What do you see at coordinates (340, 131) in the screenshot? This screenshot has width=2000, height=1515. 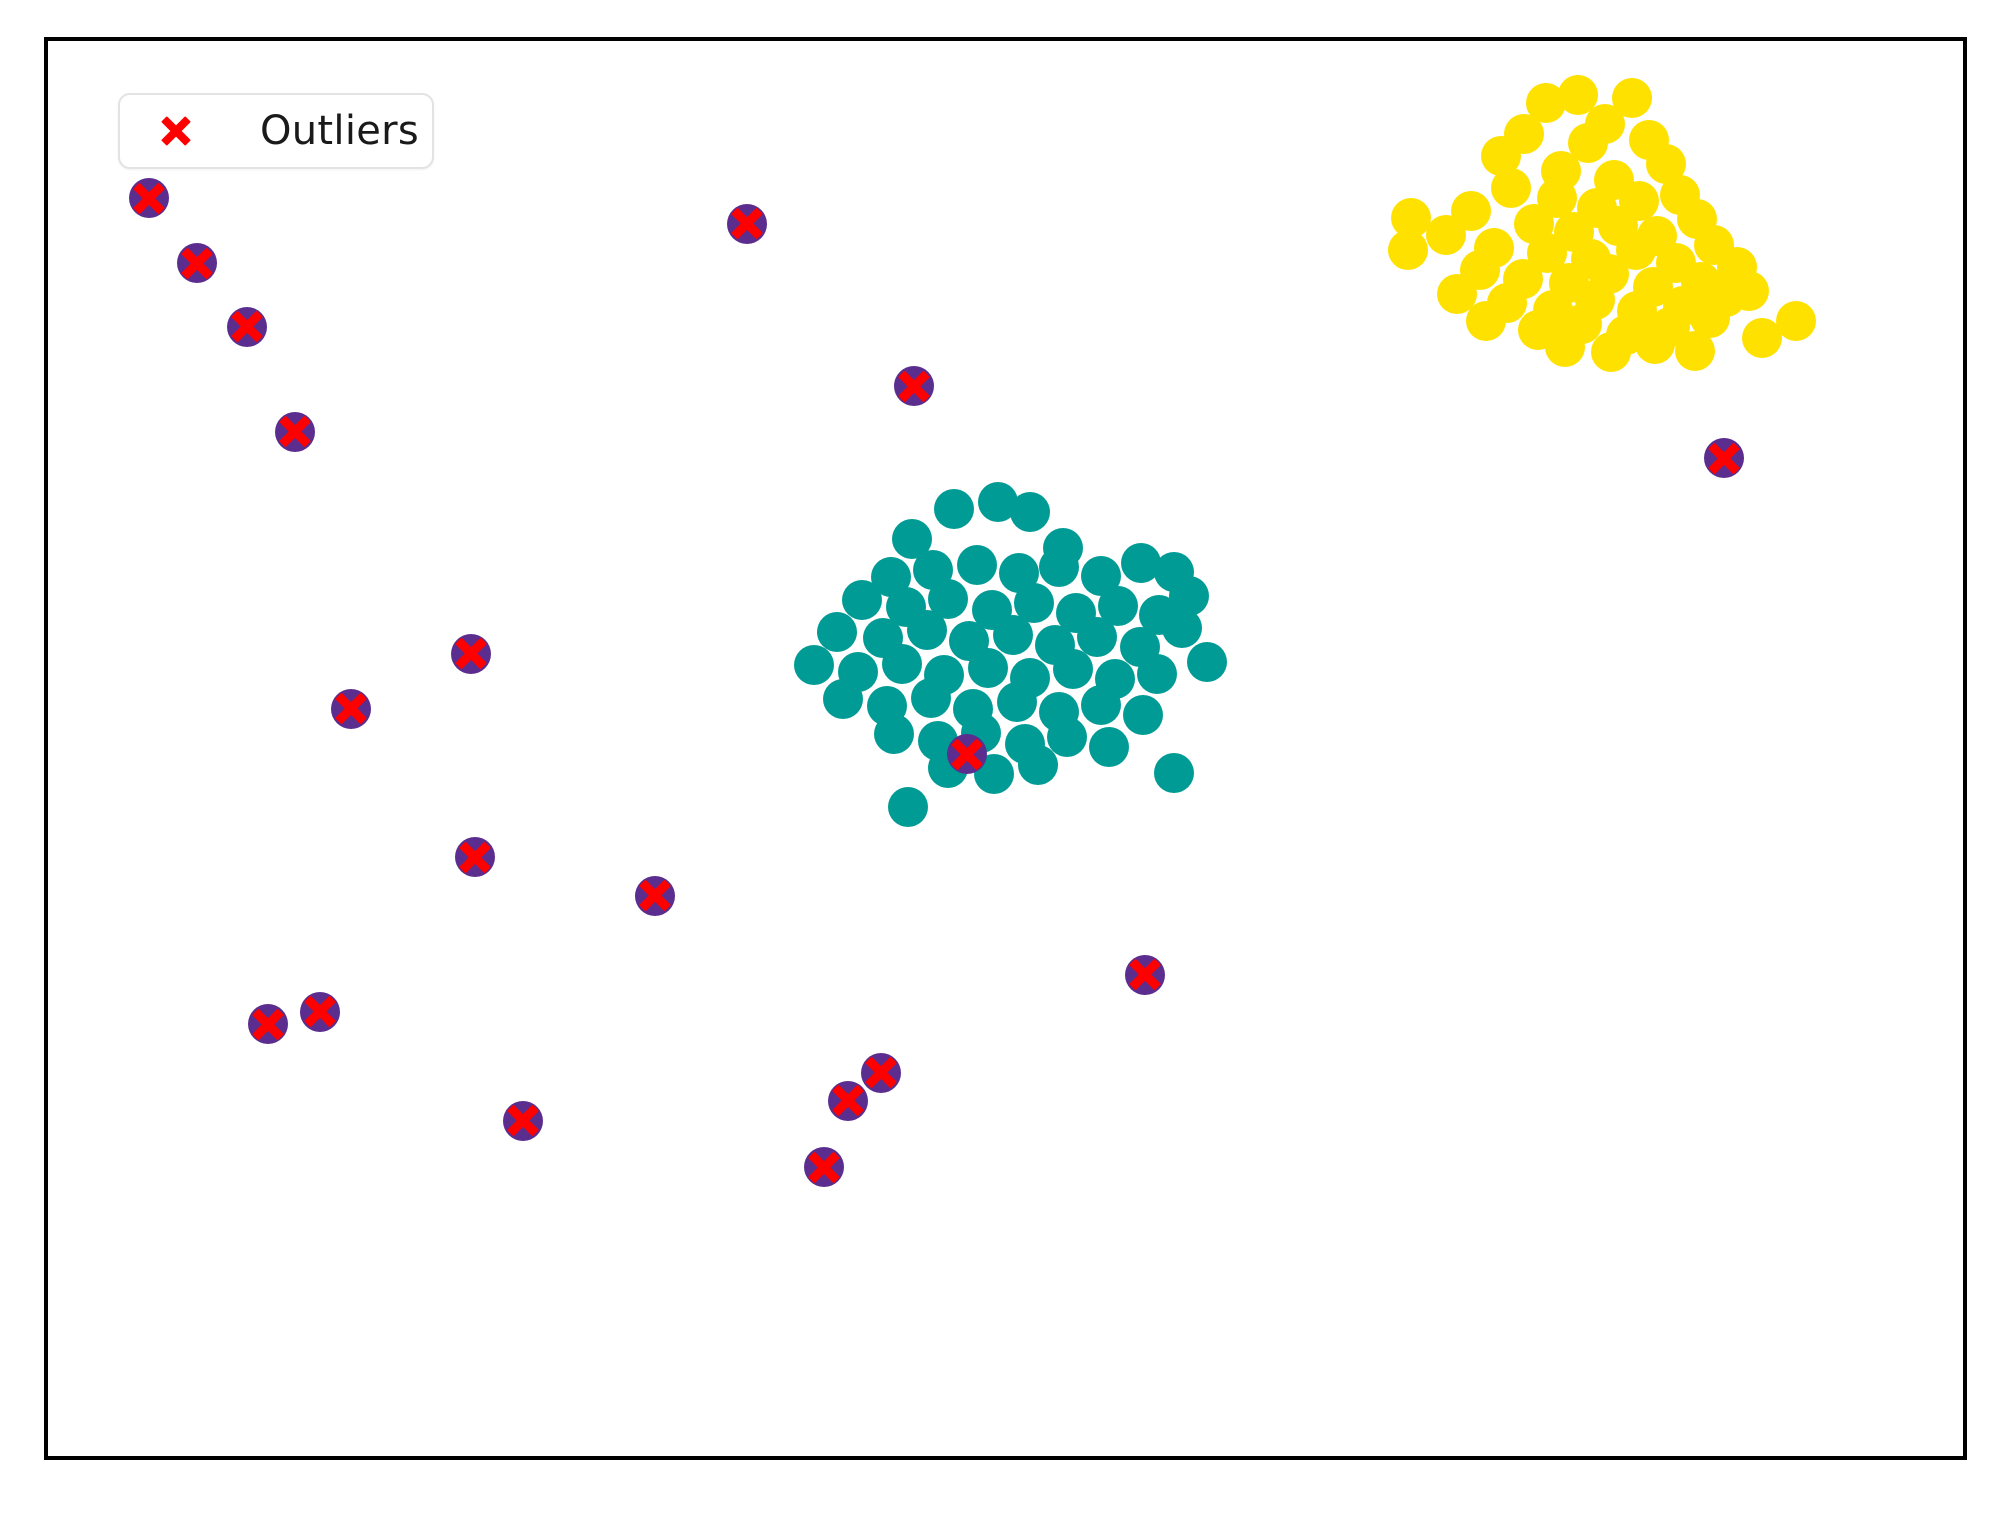 I see `legend-label-outliers: Outliers` at bounding box center [340, 131].